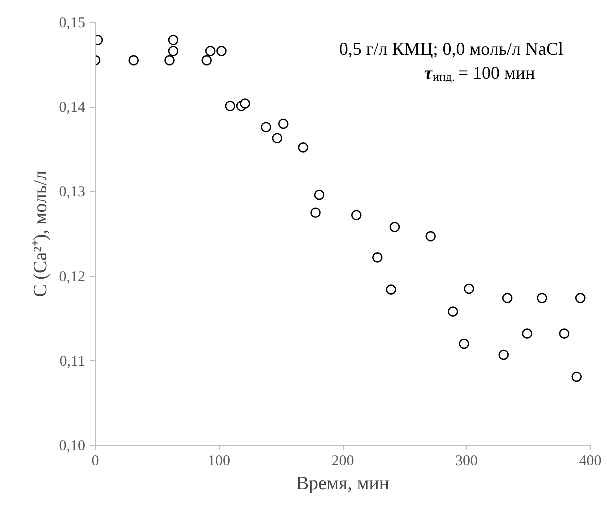 Image resolution: width=607 pixels, height=513 pixels. What do you see at coordinates (96, 462) in the screenshot?
I see `x-tick-label: 0` at bounding box center [96, 462].